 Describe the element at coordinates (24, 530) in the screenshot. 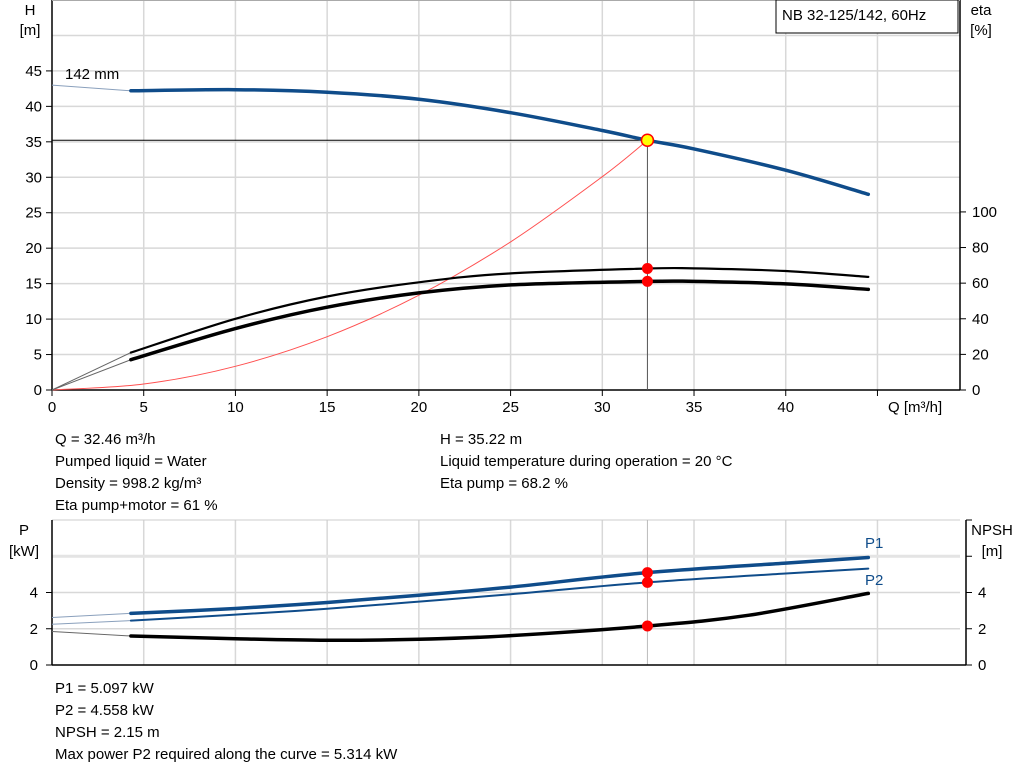

I see `p-axis-label: P` at that location.